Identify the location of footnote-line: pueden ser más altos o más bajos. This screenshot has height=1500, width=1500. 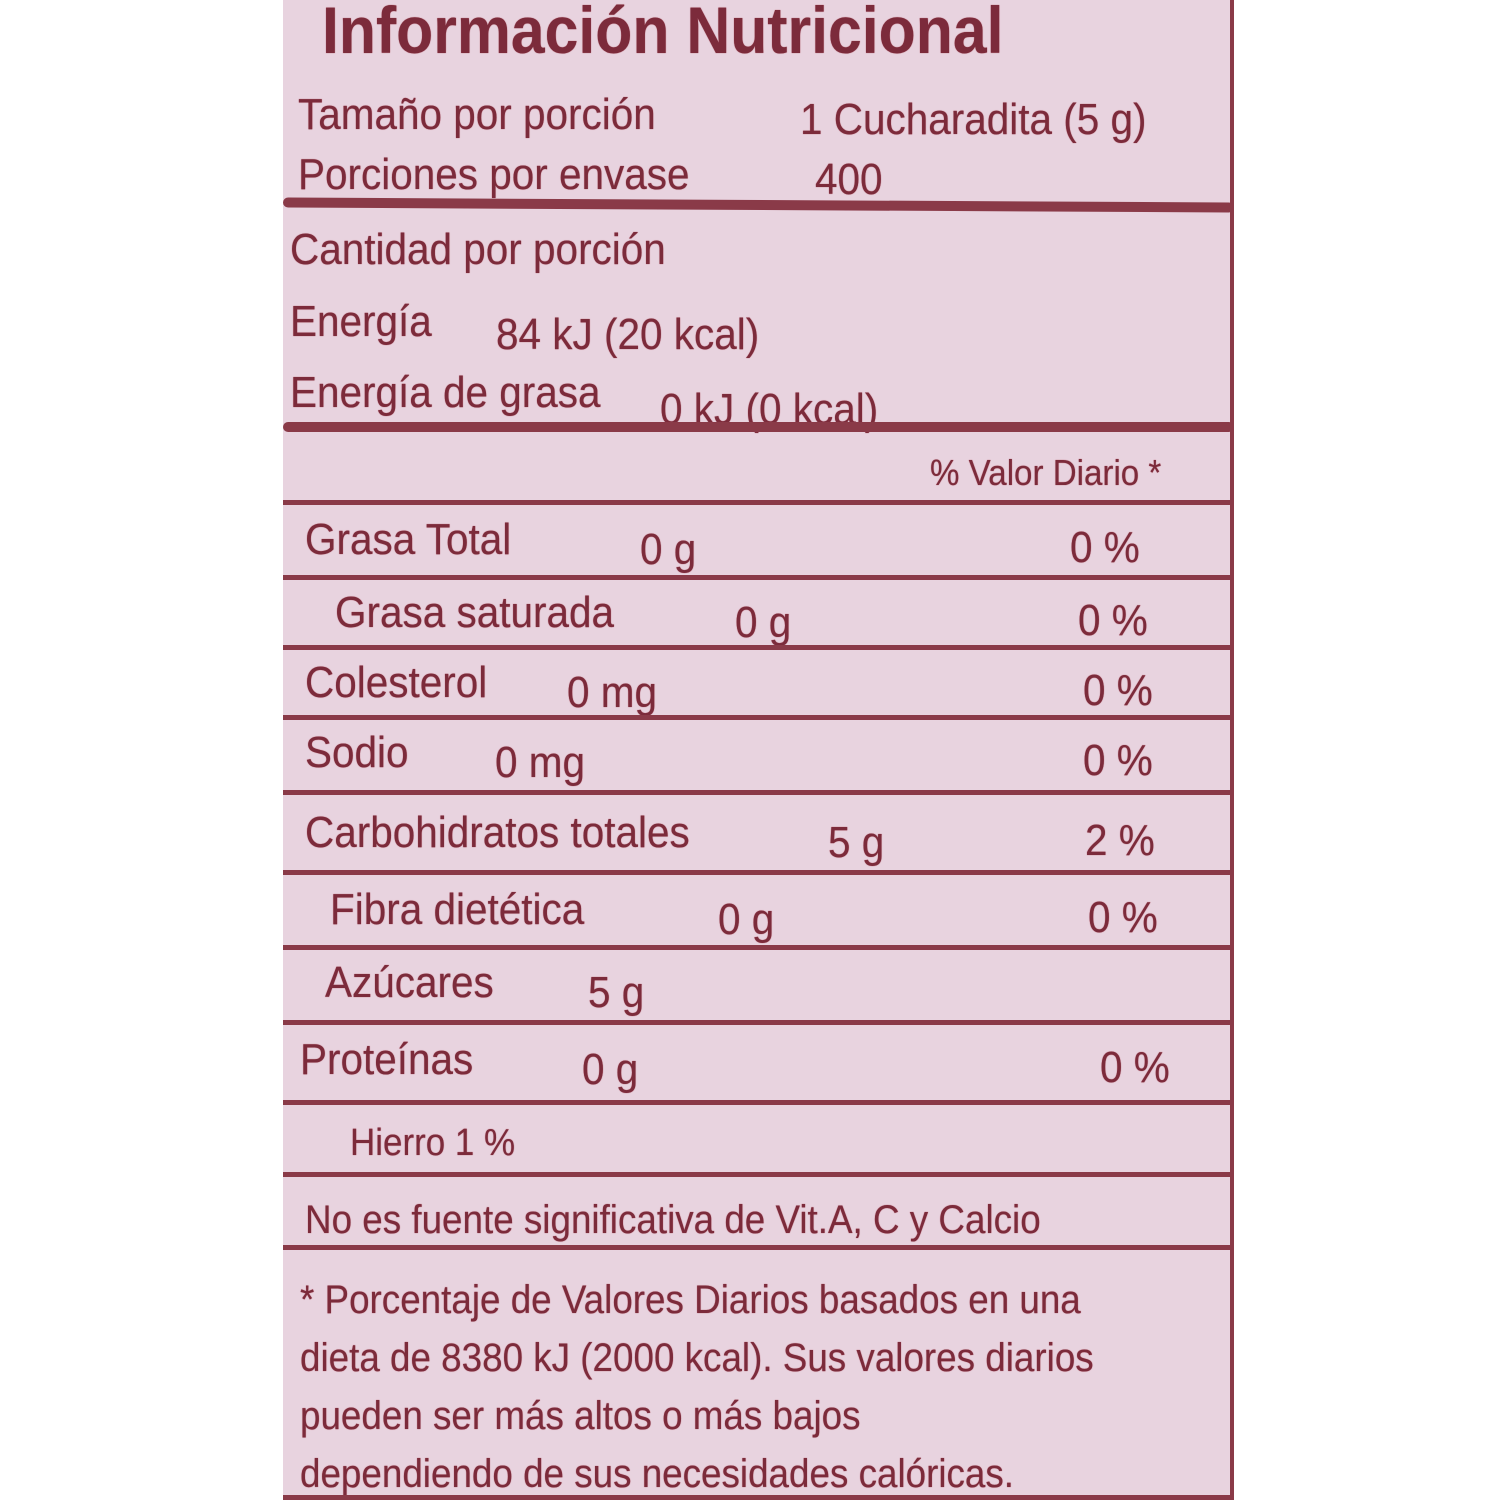
(580, 1416).